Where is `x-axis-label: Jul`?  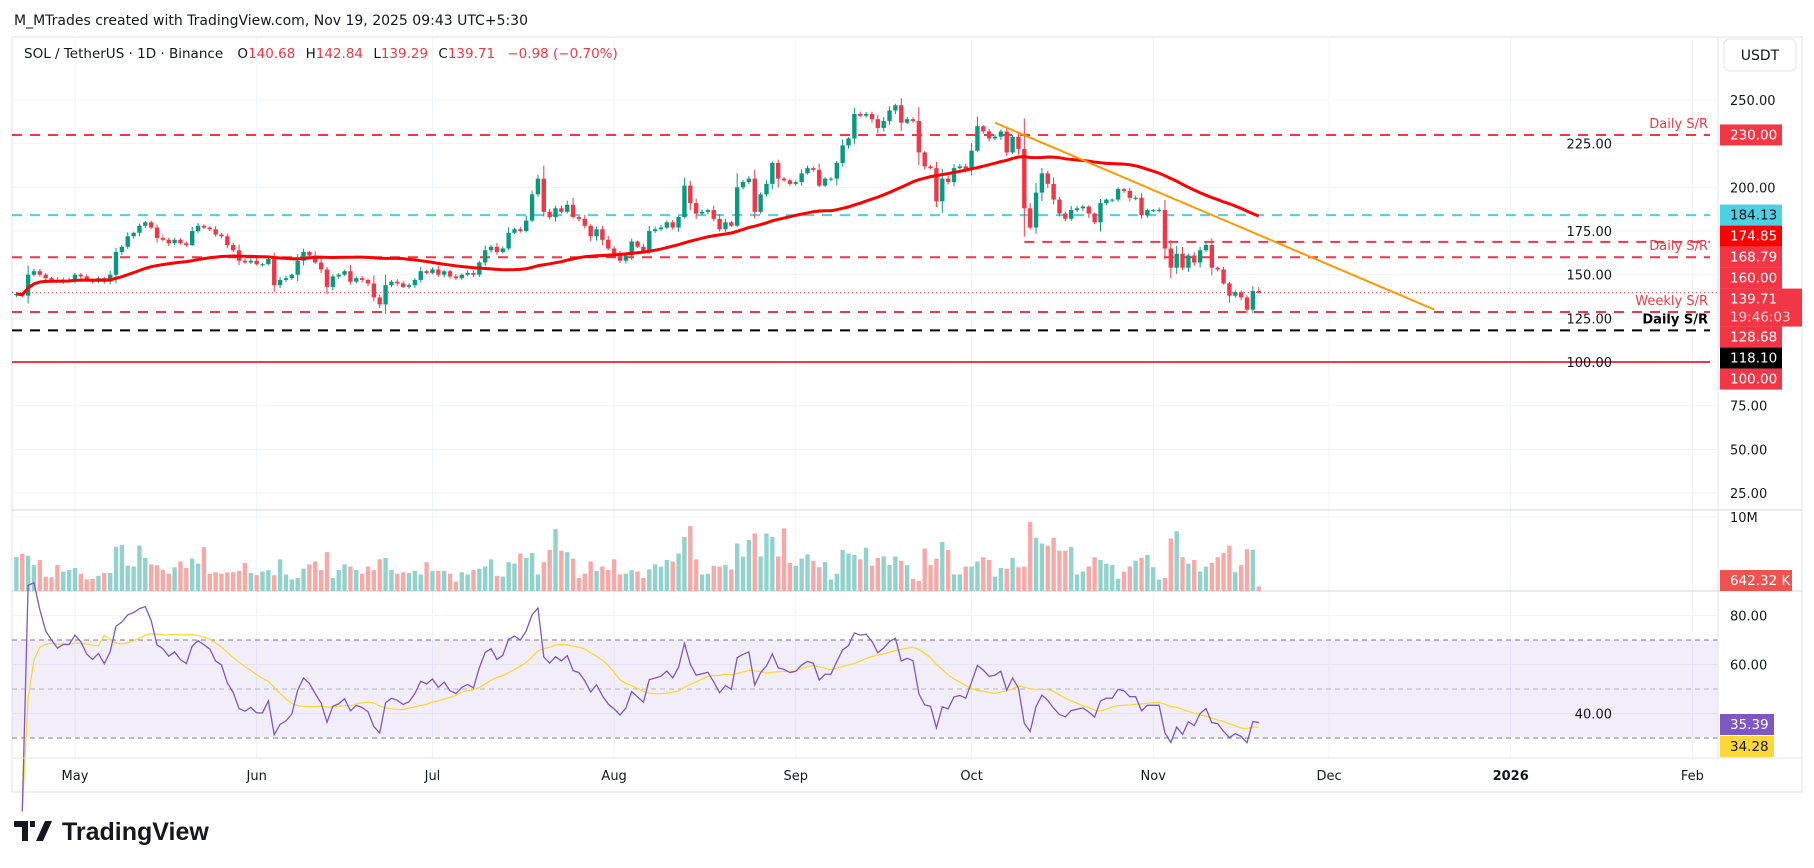 x-axis-label: Jul is located at coordinates (432, 776).